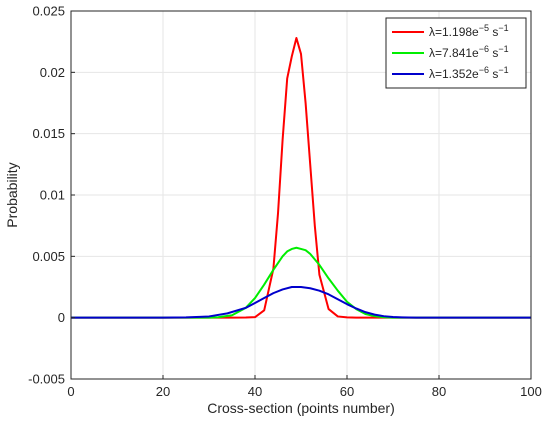 The image size is (550, 427). I want to click on y-tick-label: 0.025, so click(48, 11).